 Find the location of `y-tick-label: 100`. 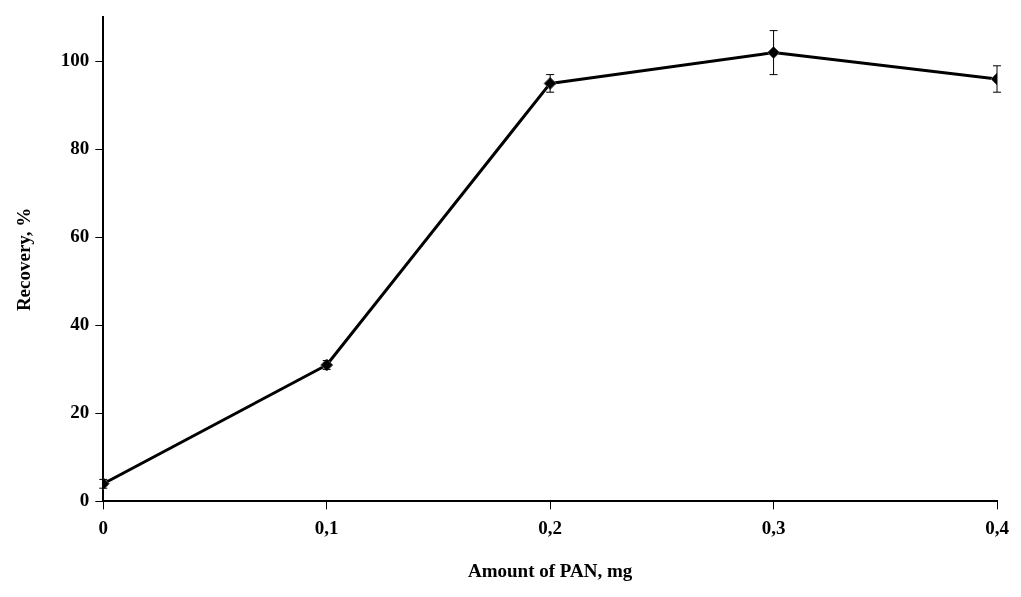

y-tick-label: 100 is located at coordinates (75, 60).